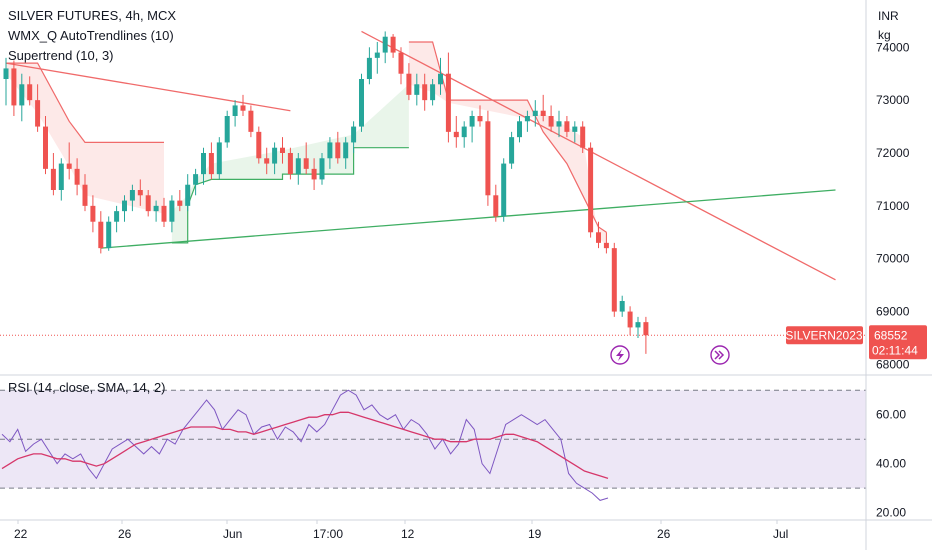  I want to click on price-tag-value: 68552, so click(891, 335).